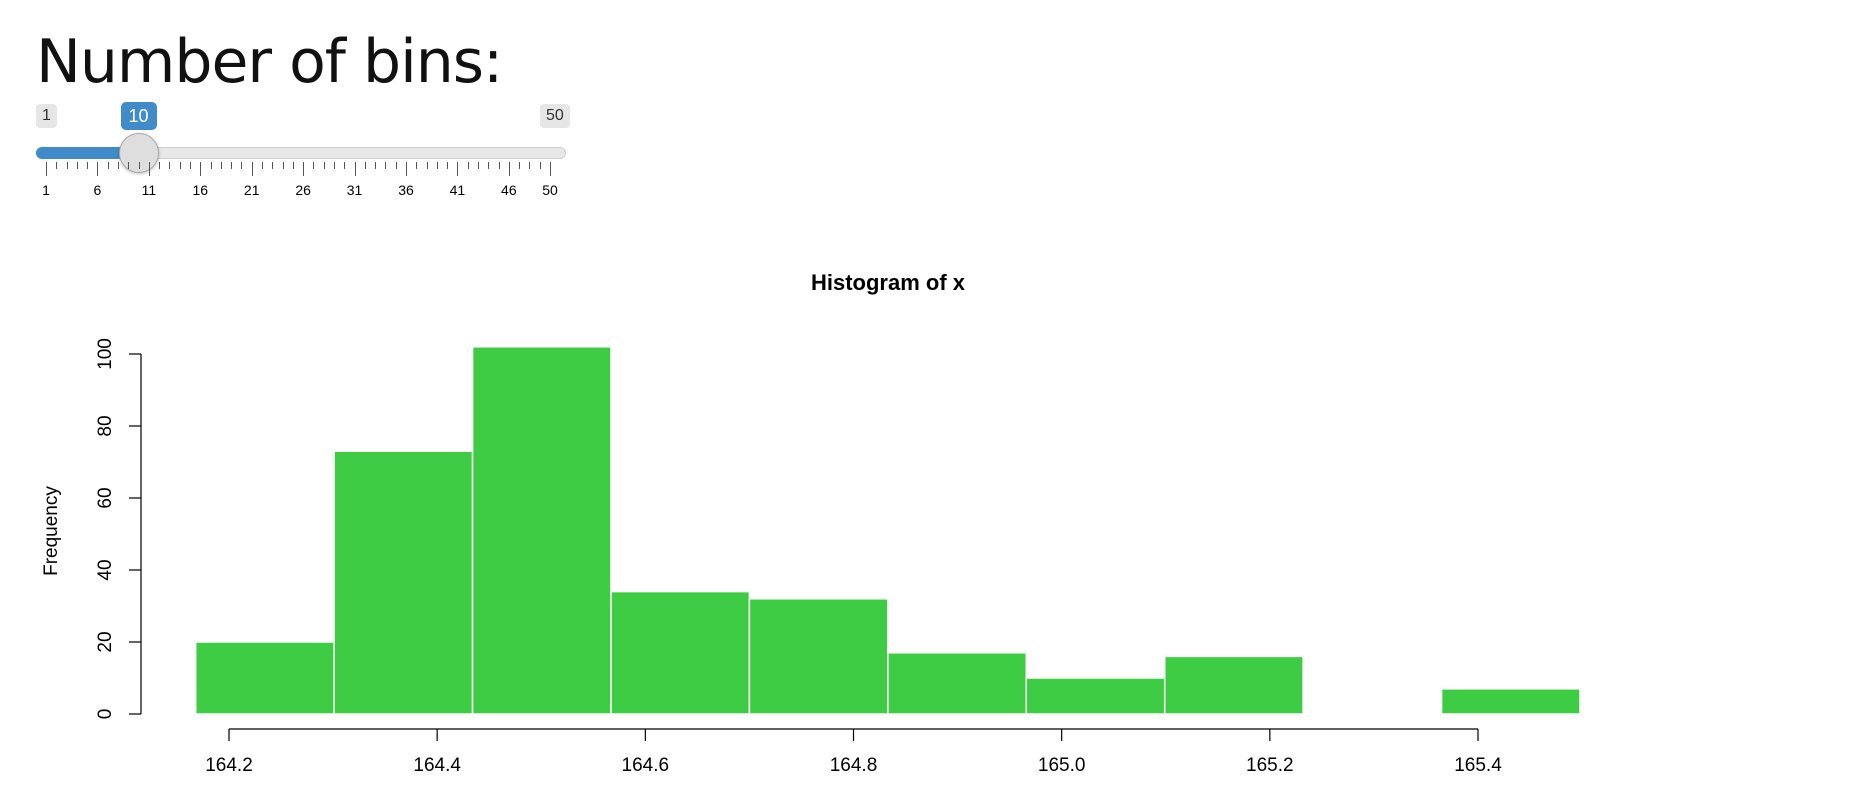 The height and width of the screenshot is (812, 1876). I want to click on slider-tick-label: 31, so click(354, 190).